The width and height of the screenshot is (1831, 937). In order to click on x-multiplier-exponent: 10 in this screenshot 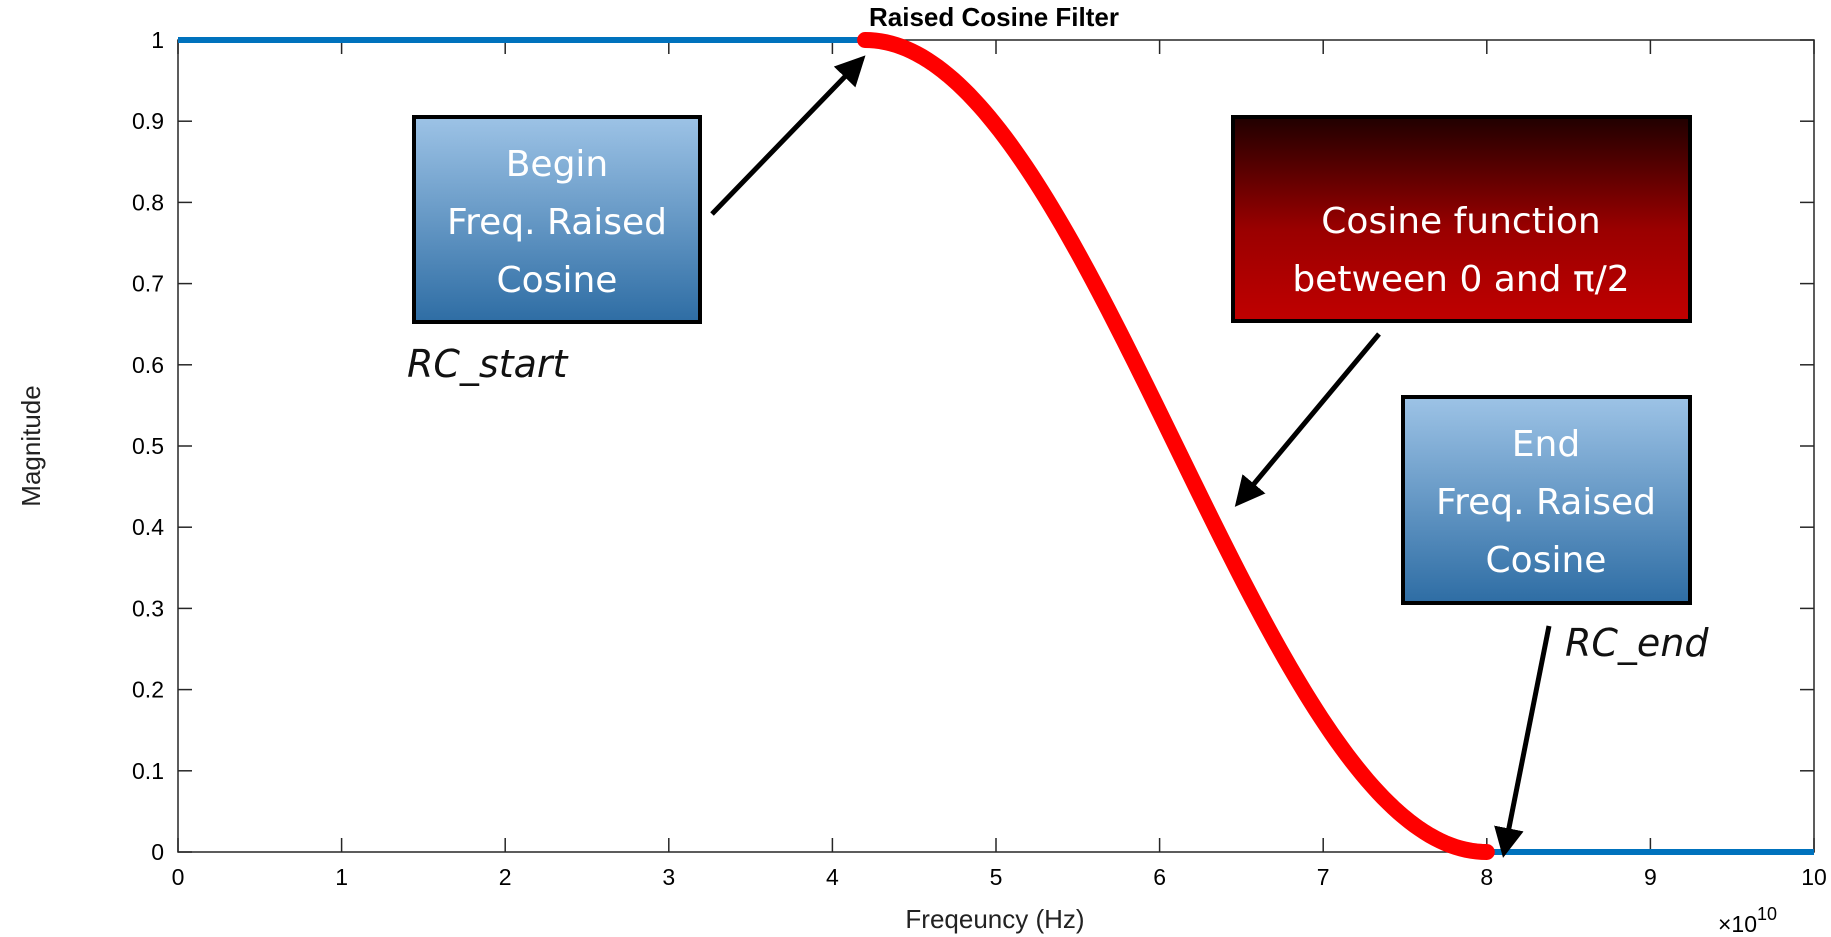, I will do `click(1767, 914)`.